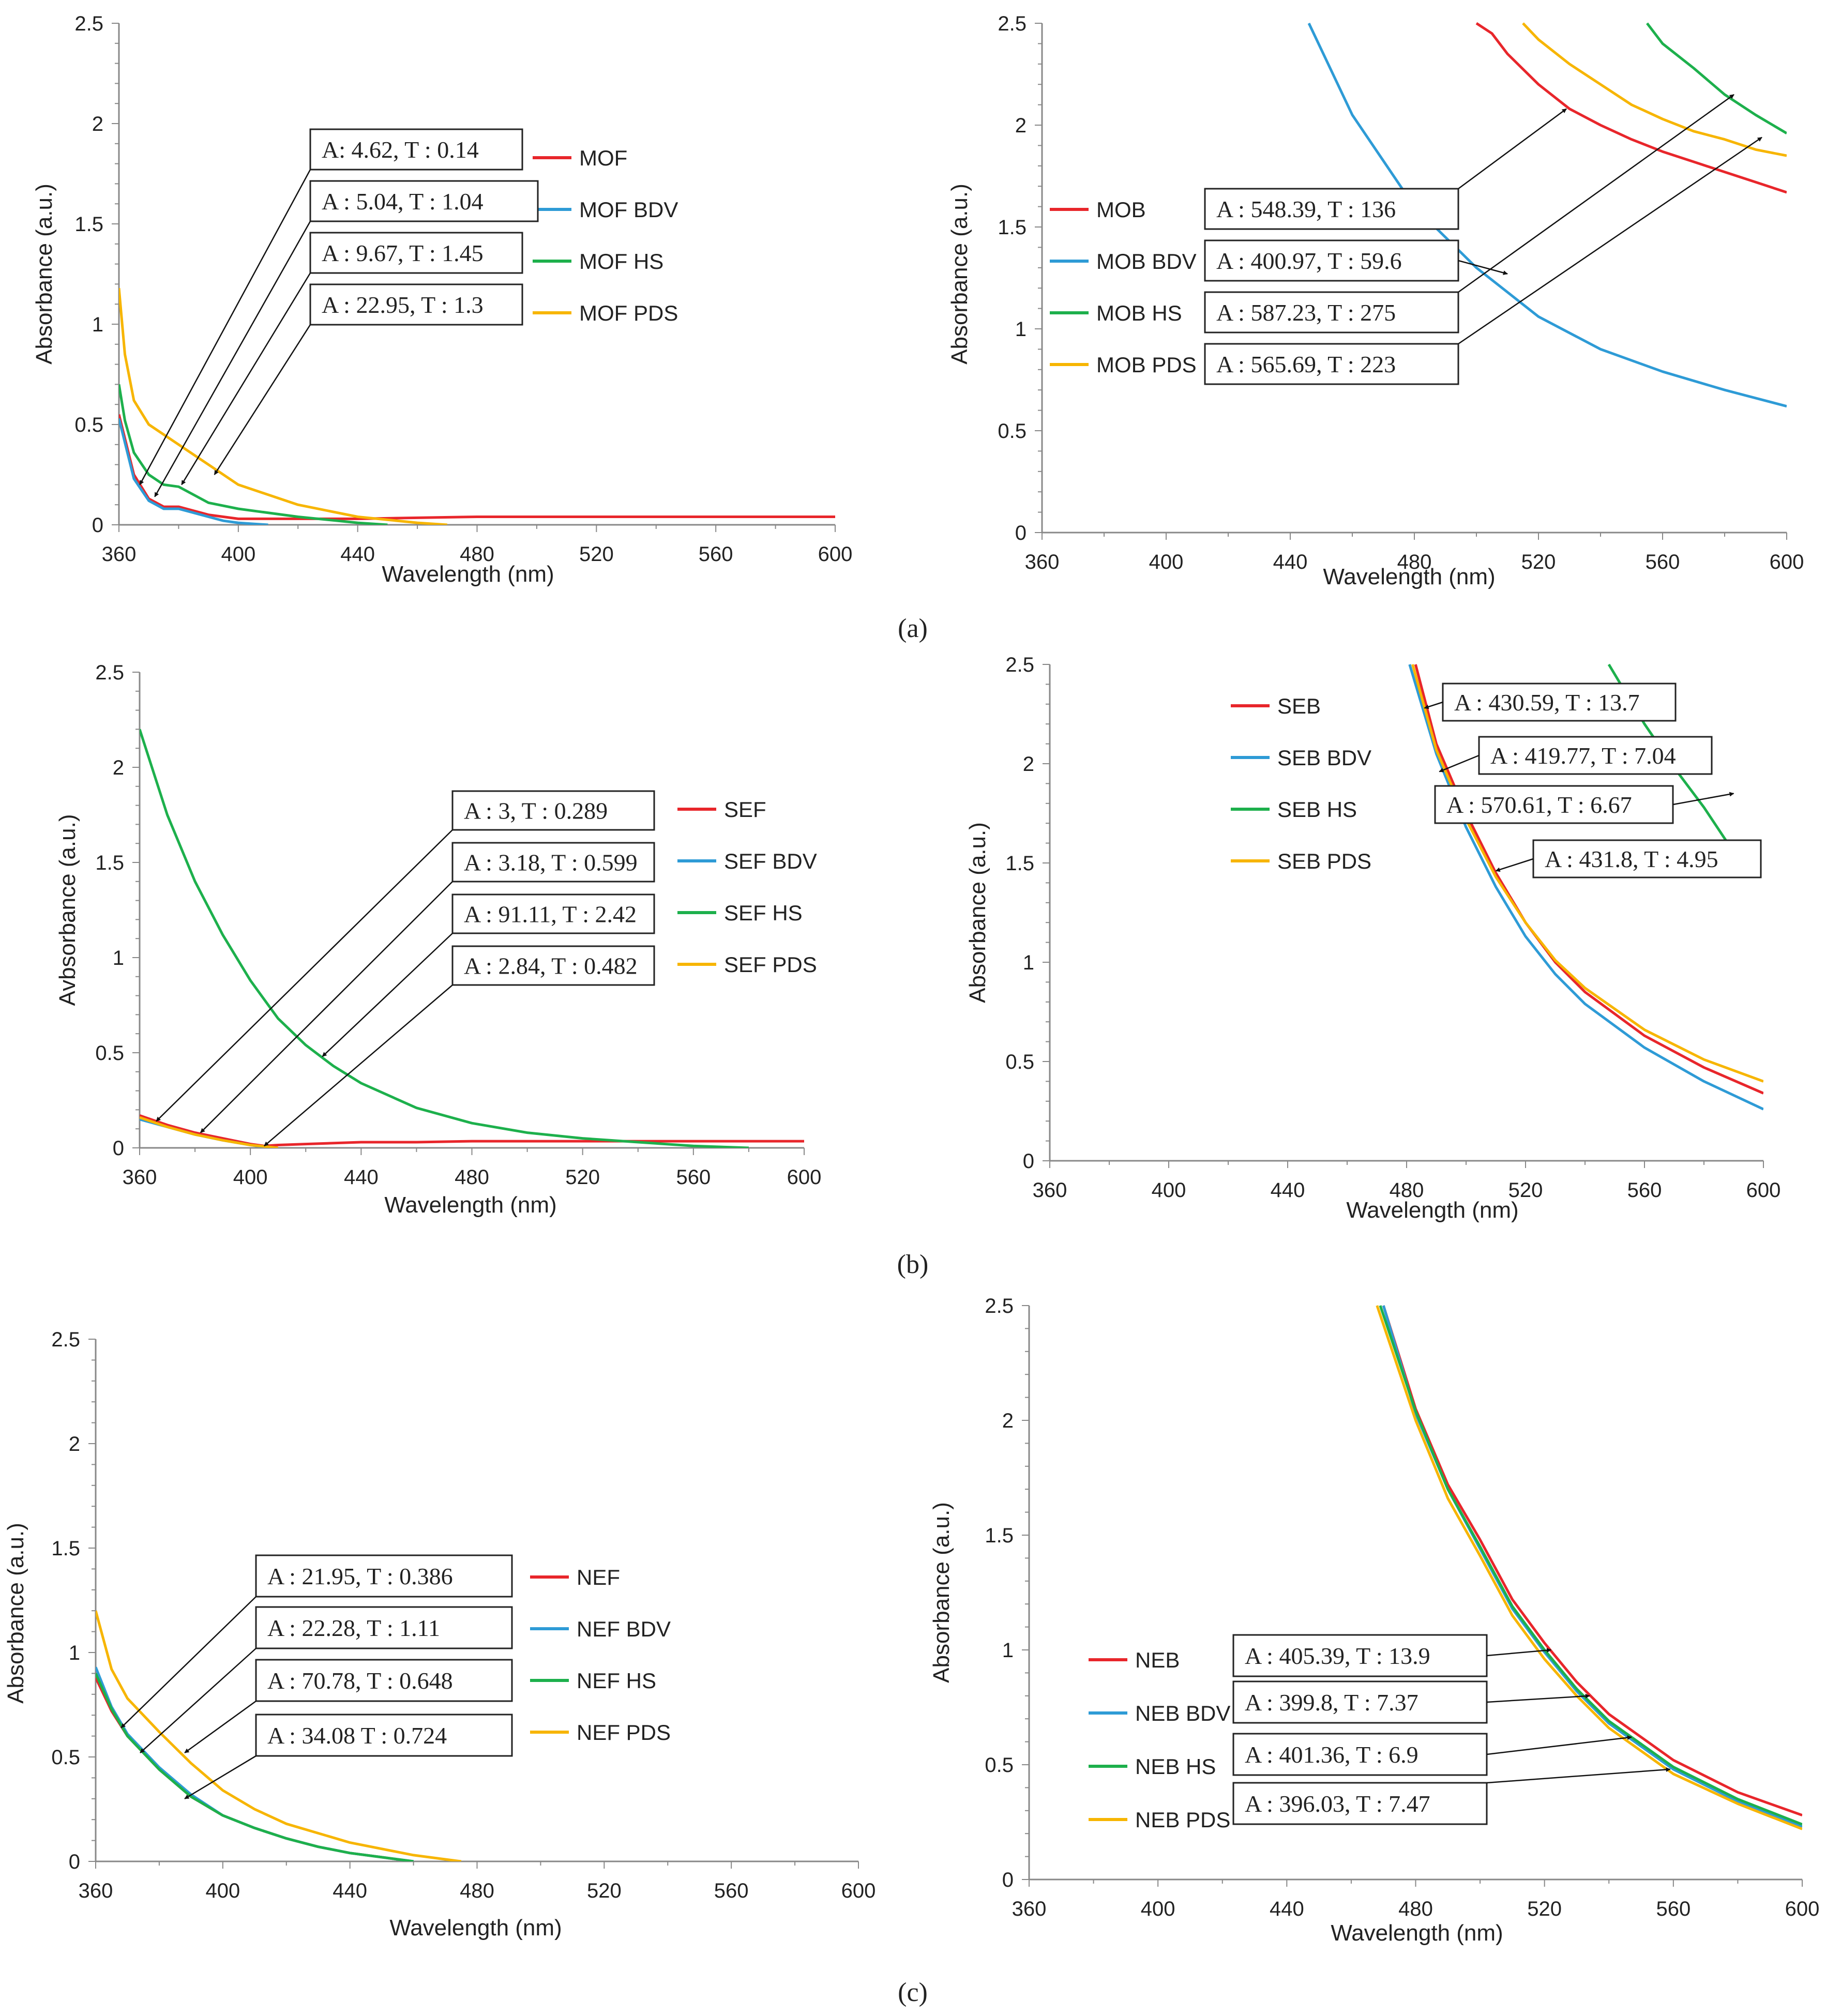  I want to click on annotation-text: A : 22.95, T : 1.3, so click(403, 305).